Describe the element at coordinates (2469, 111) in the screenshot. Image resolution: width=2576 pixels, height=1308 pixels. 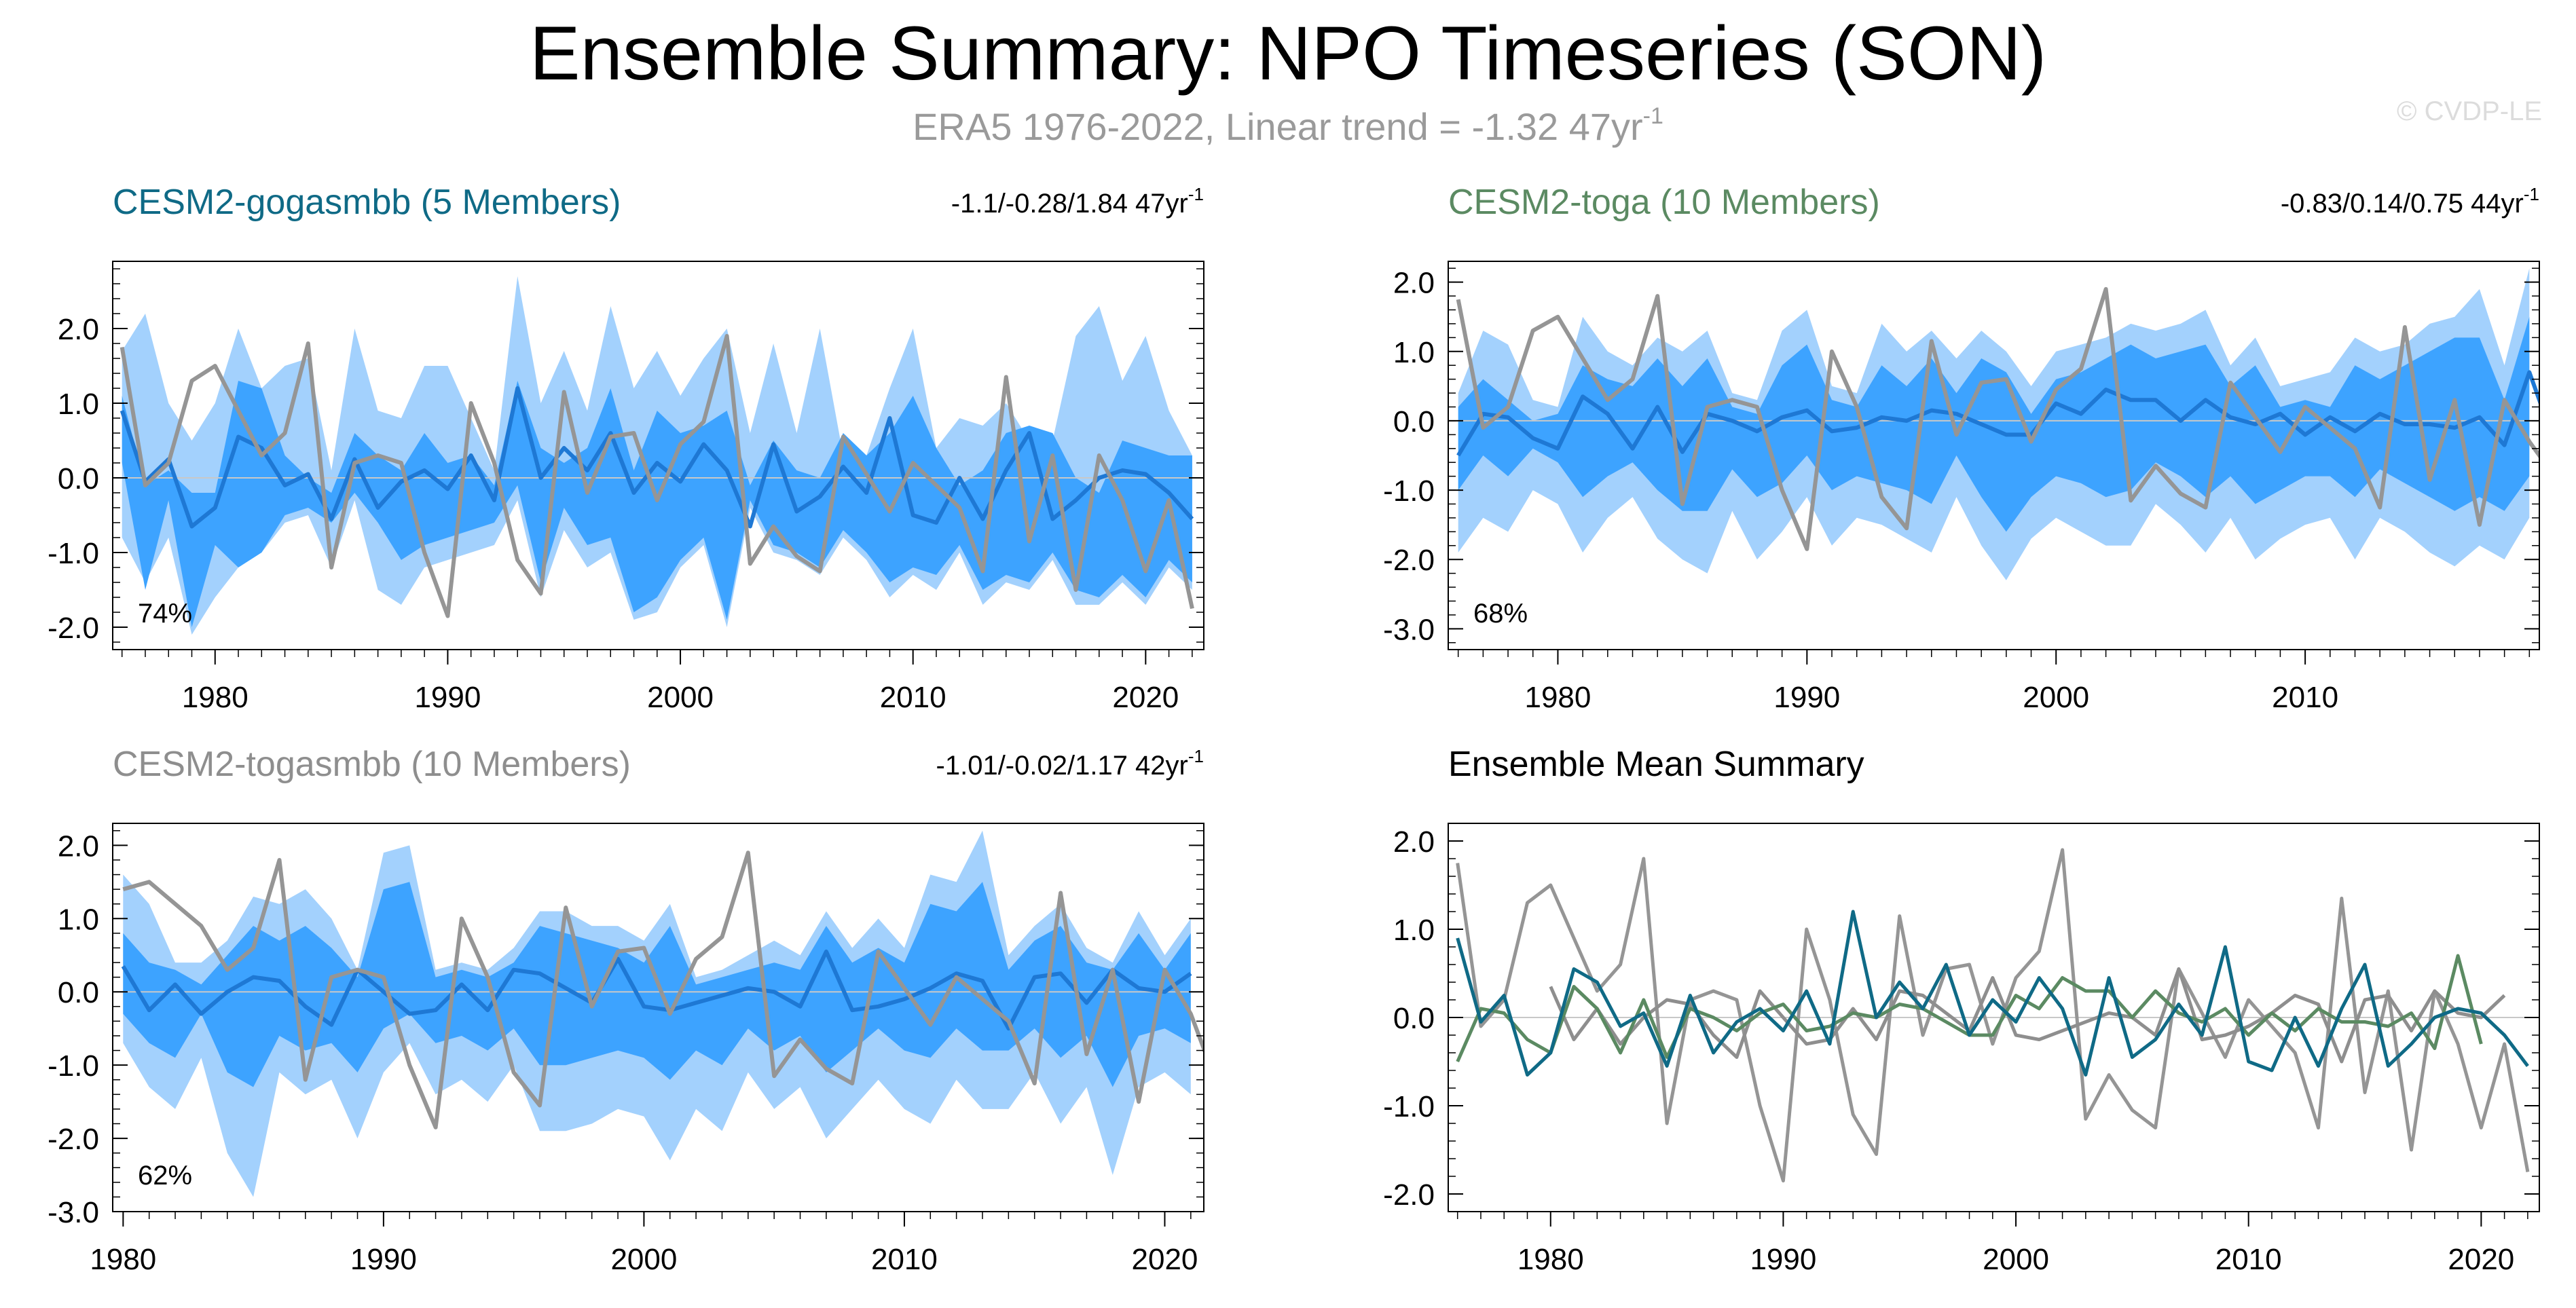
I see `copyright-label: © CVDP-LE` at that location.